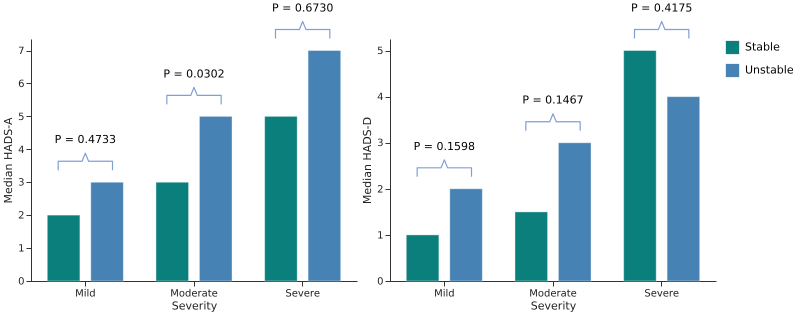  I want to click on y-axis-title: Median HADS-D, so click(367, 160).